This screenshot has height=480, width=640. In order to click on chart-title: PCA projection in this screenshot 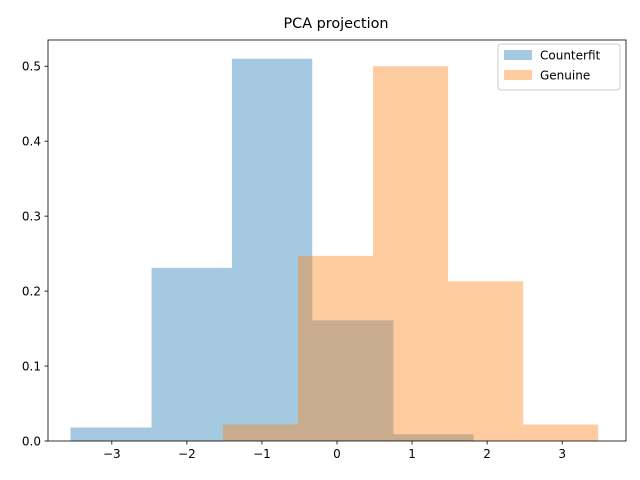, I will do `click(335, 24)`.